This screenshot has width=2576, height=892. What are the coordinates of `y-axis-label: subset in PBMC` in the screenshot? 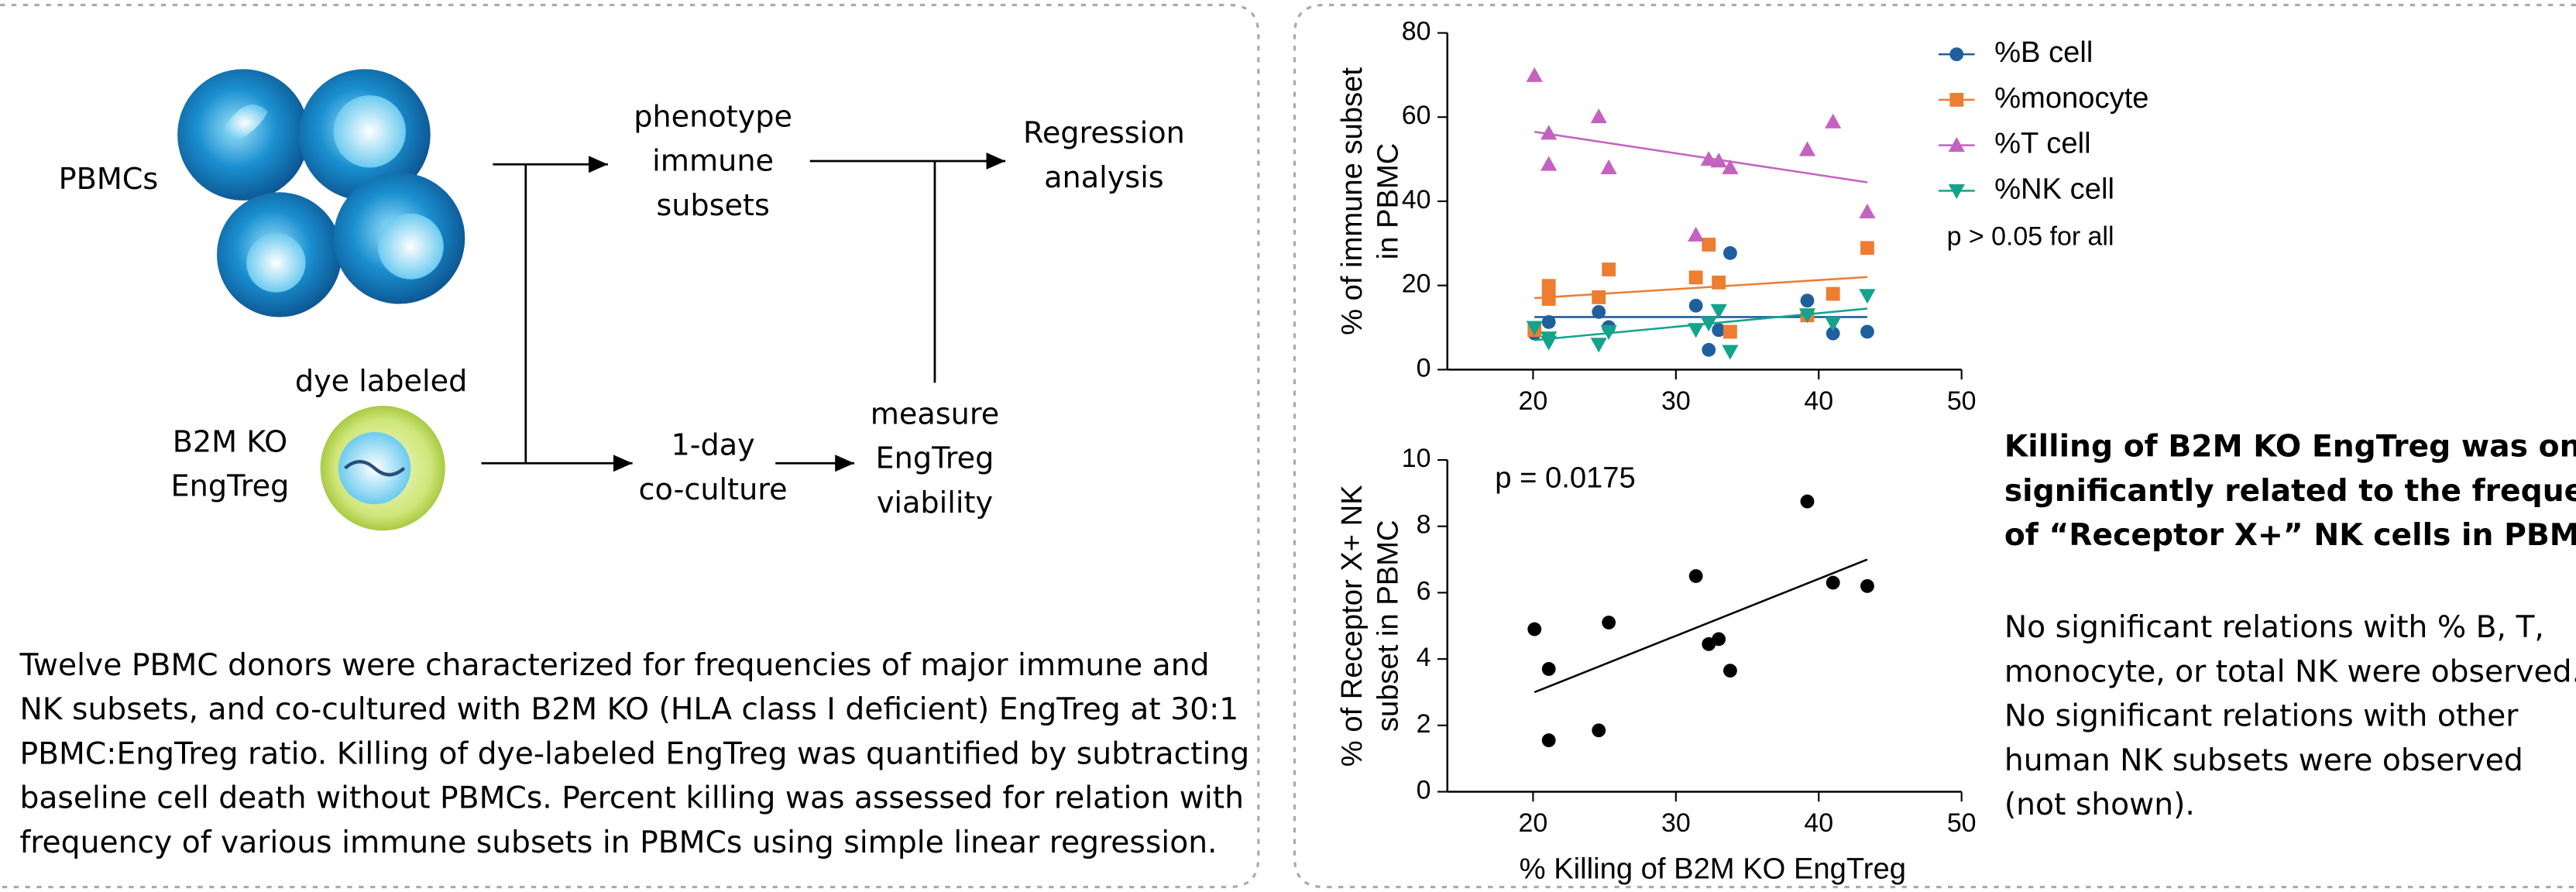 It's located at (1388, 626).